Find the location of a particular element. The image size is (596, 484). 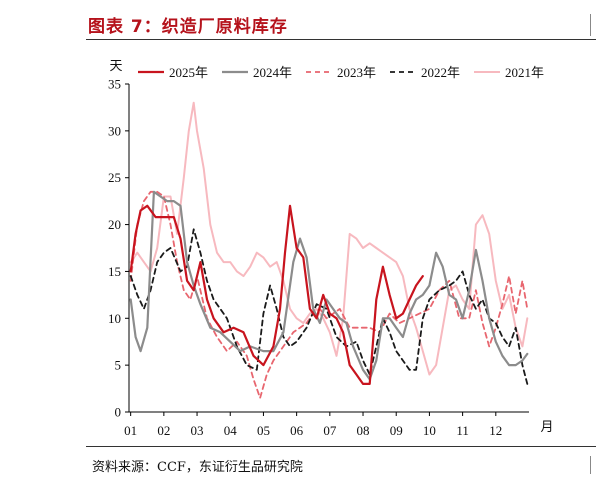

x-tick-label: 09 is located at coordinates (396, 430).